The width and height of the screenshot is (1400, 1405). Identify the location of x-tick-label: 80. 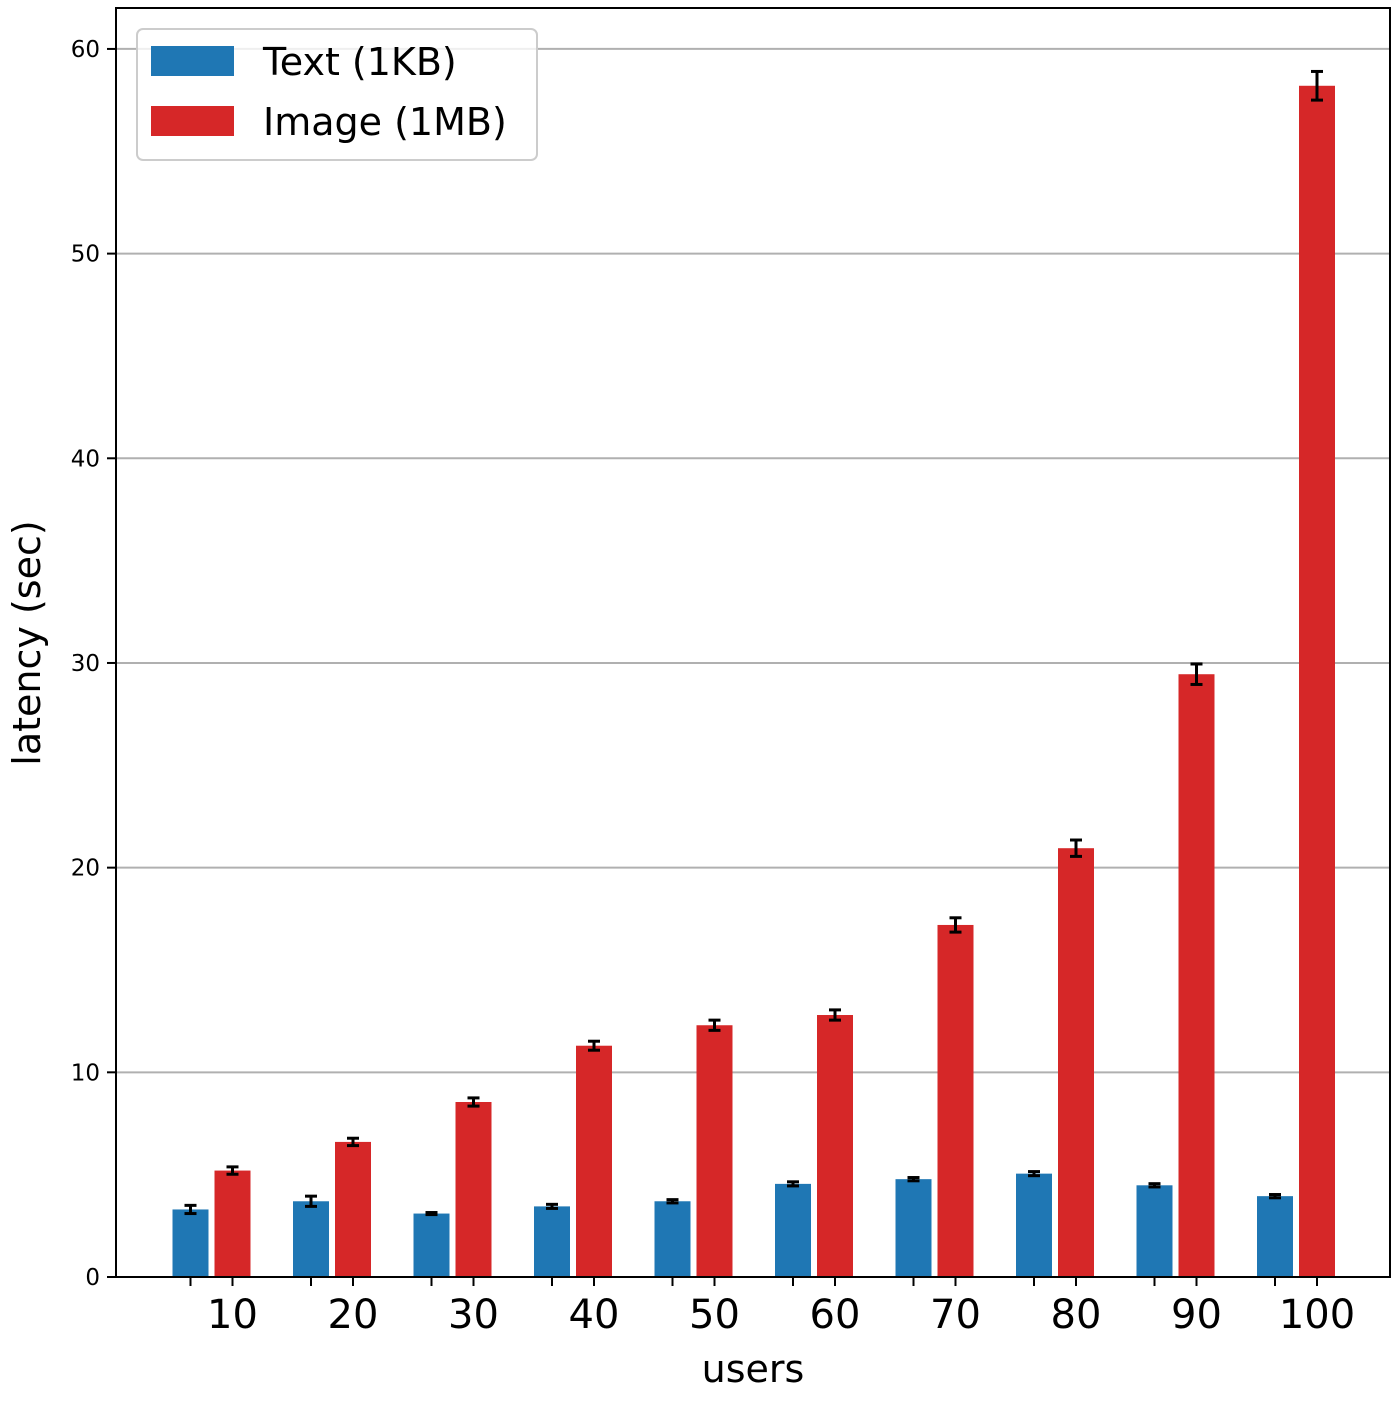
(1076, 1315).